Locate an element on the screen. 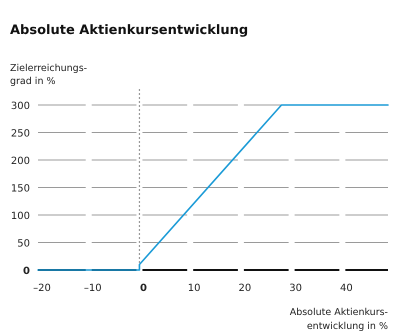 This screenshot has width=400, height=336. y-tick-label: 0 is located at coordinates (26, 271).